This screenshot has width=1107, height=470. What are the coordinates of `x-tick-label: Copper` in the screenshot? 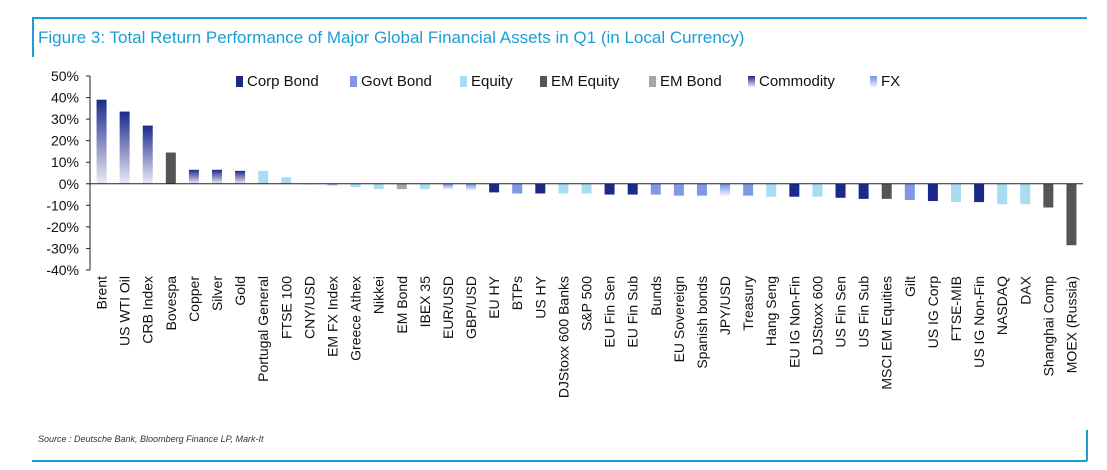 It's located at (194, 299).